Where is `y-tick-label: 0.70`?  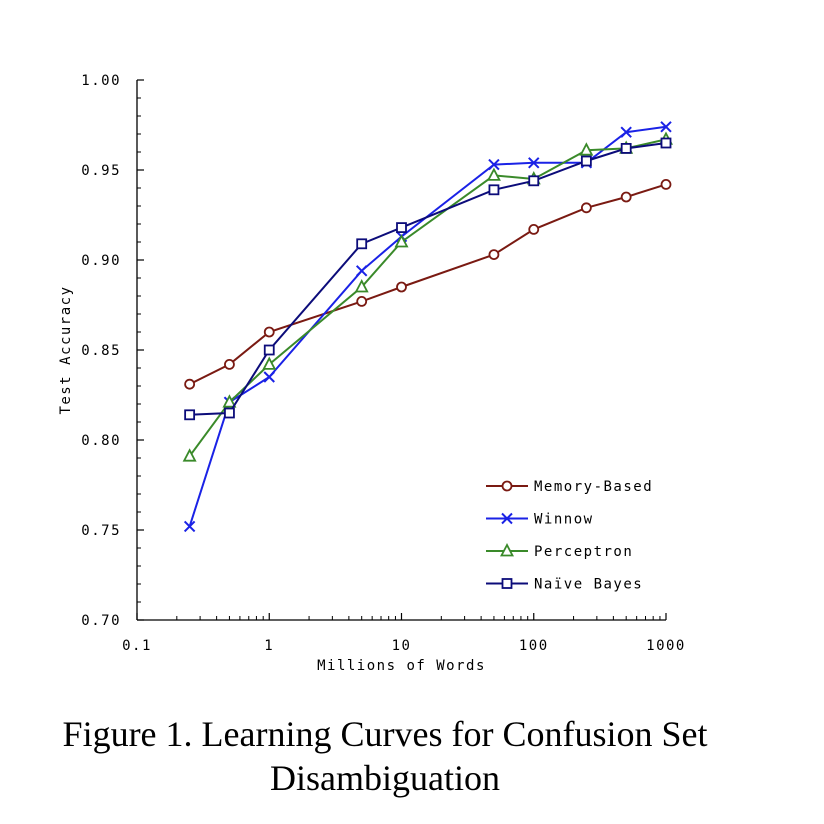
y-tick-label: 0.70 is located at coordinates (101, 621).